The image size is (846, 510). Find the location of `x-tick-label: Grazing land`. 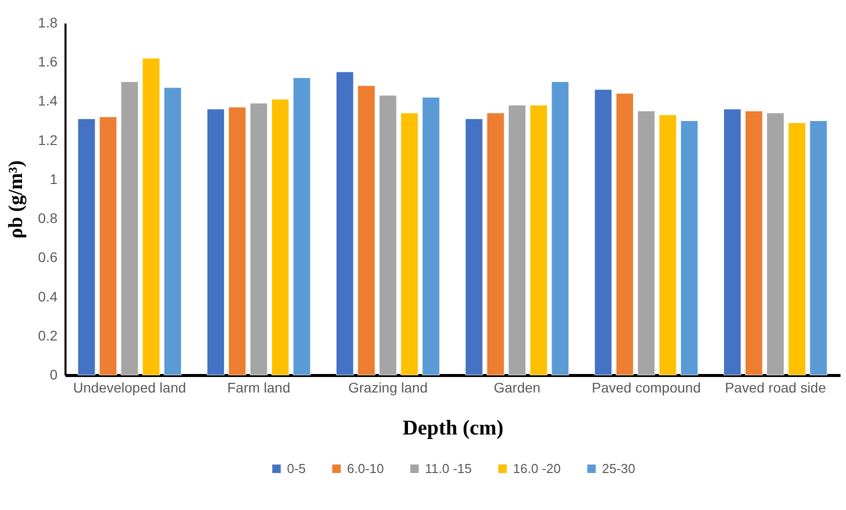

x-tick-label: Grazing land is located at coordinates (388, 388).